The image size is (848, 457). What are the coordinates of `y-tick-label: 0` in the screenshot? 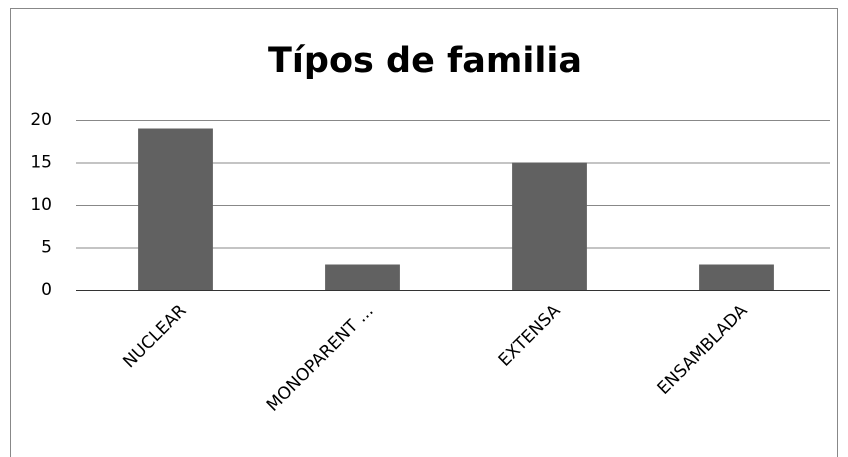 It's located at (46, 290).